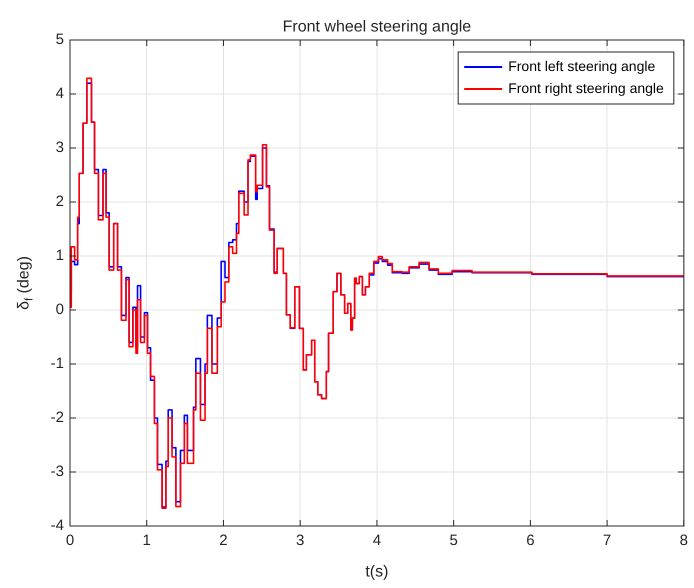  What do you see at coordinates (377, 27) in the screenshot?
I see `chart-title: Front wheel steering angle` at bounding box center [377, 27].